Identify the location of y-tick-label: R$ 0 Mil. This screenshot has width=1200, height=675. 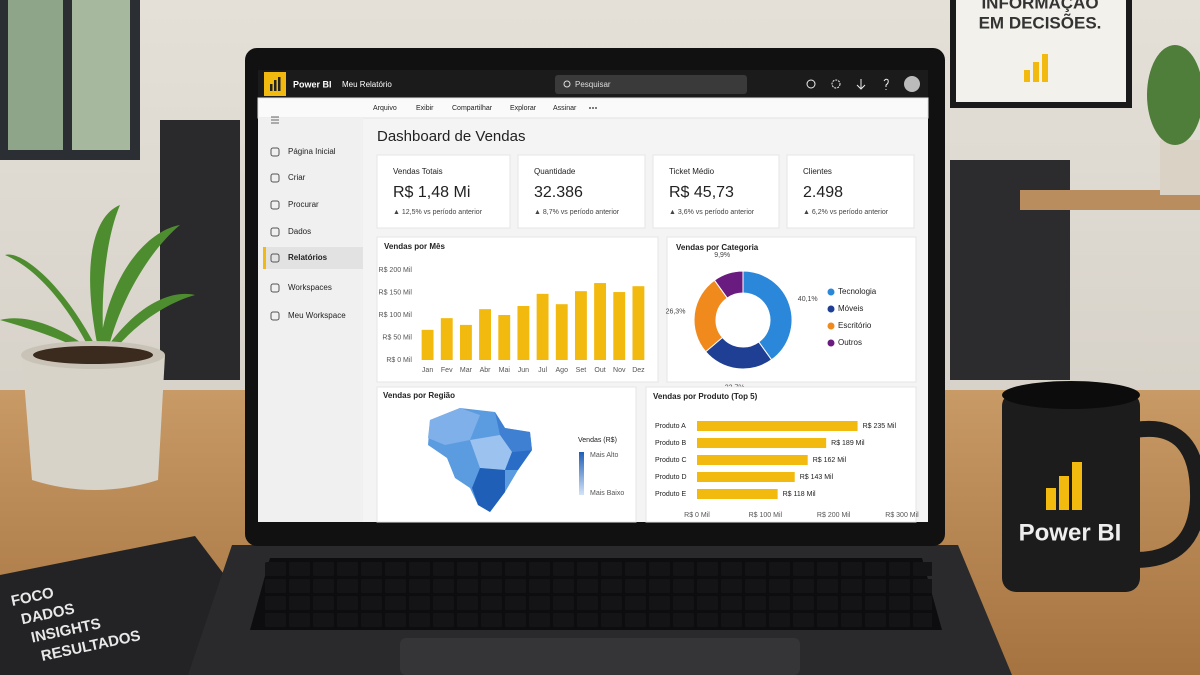
(399, 360).